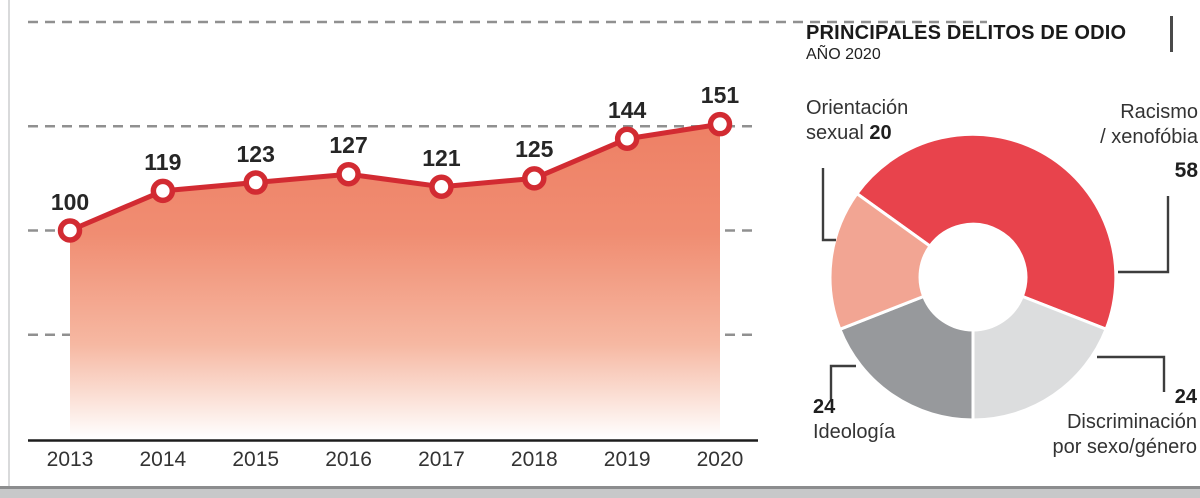 This screenshot has width=1200, height=498. What do you see at coordinates (395, 177) in the screenshot?
I see `trend-line` at bounding box center [395, 177].